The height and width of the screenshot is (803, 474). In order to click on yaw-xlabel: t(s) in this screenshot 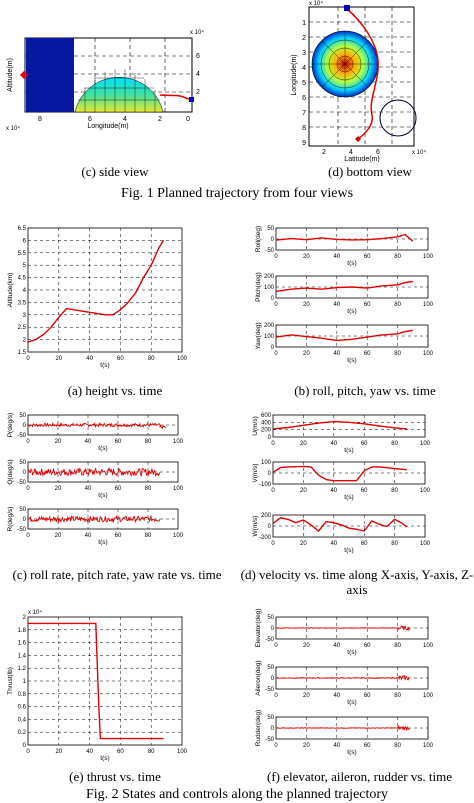, I will do `click(351, 360)`.